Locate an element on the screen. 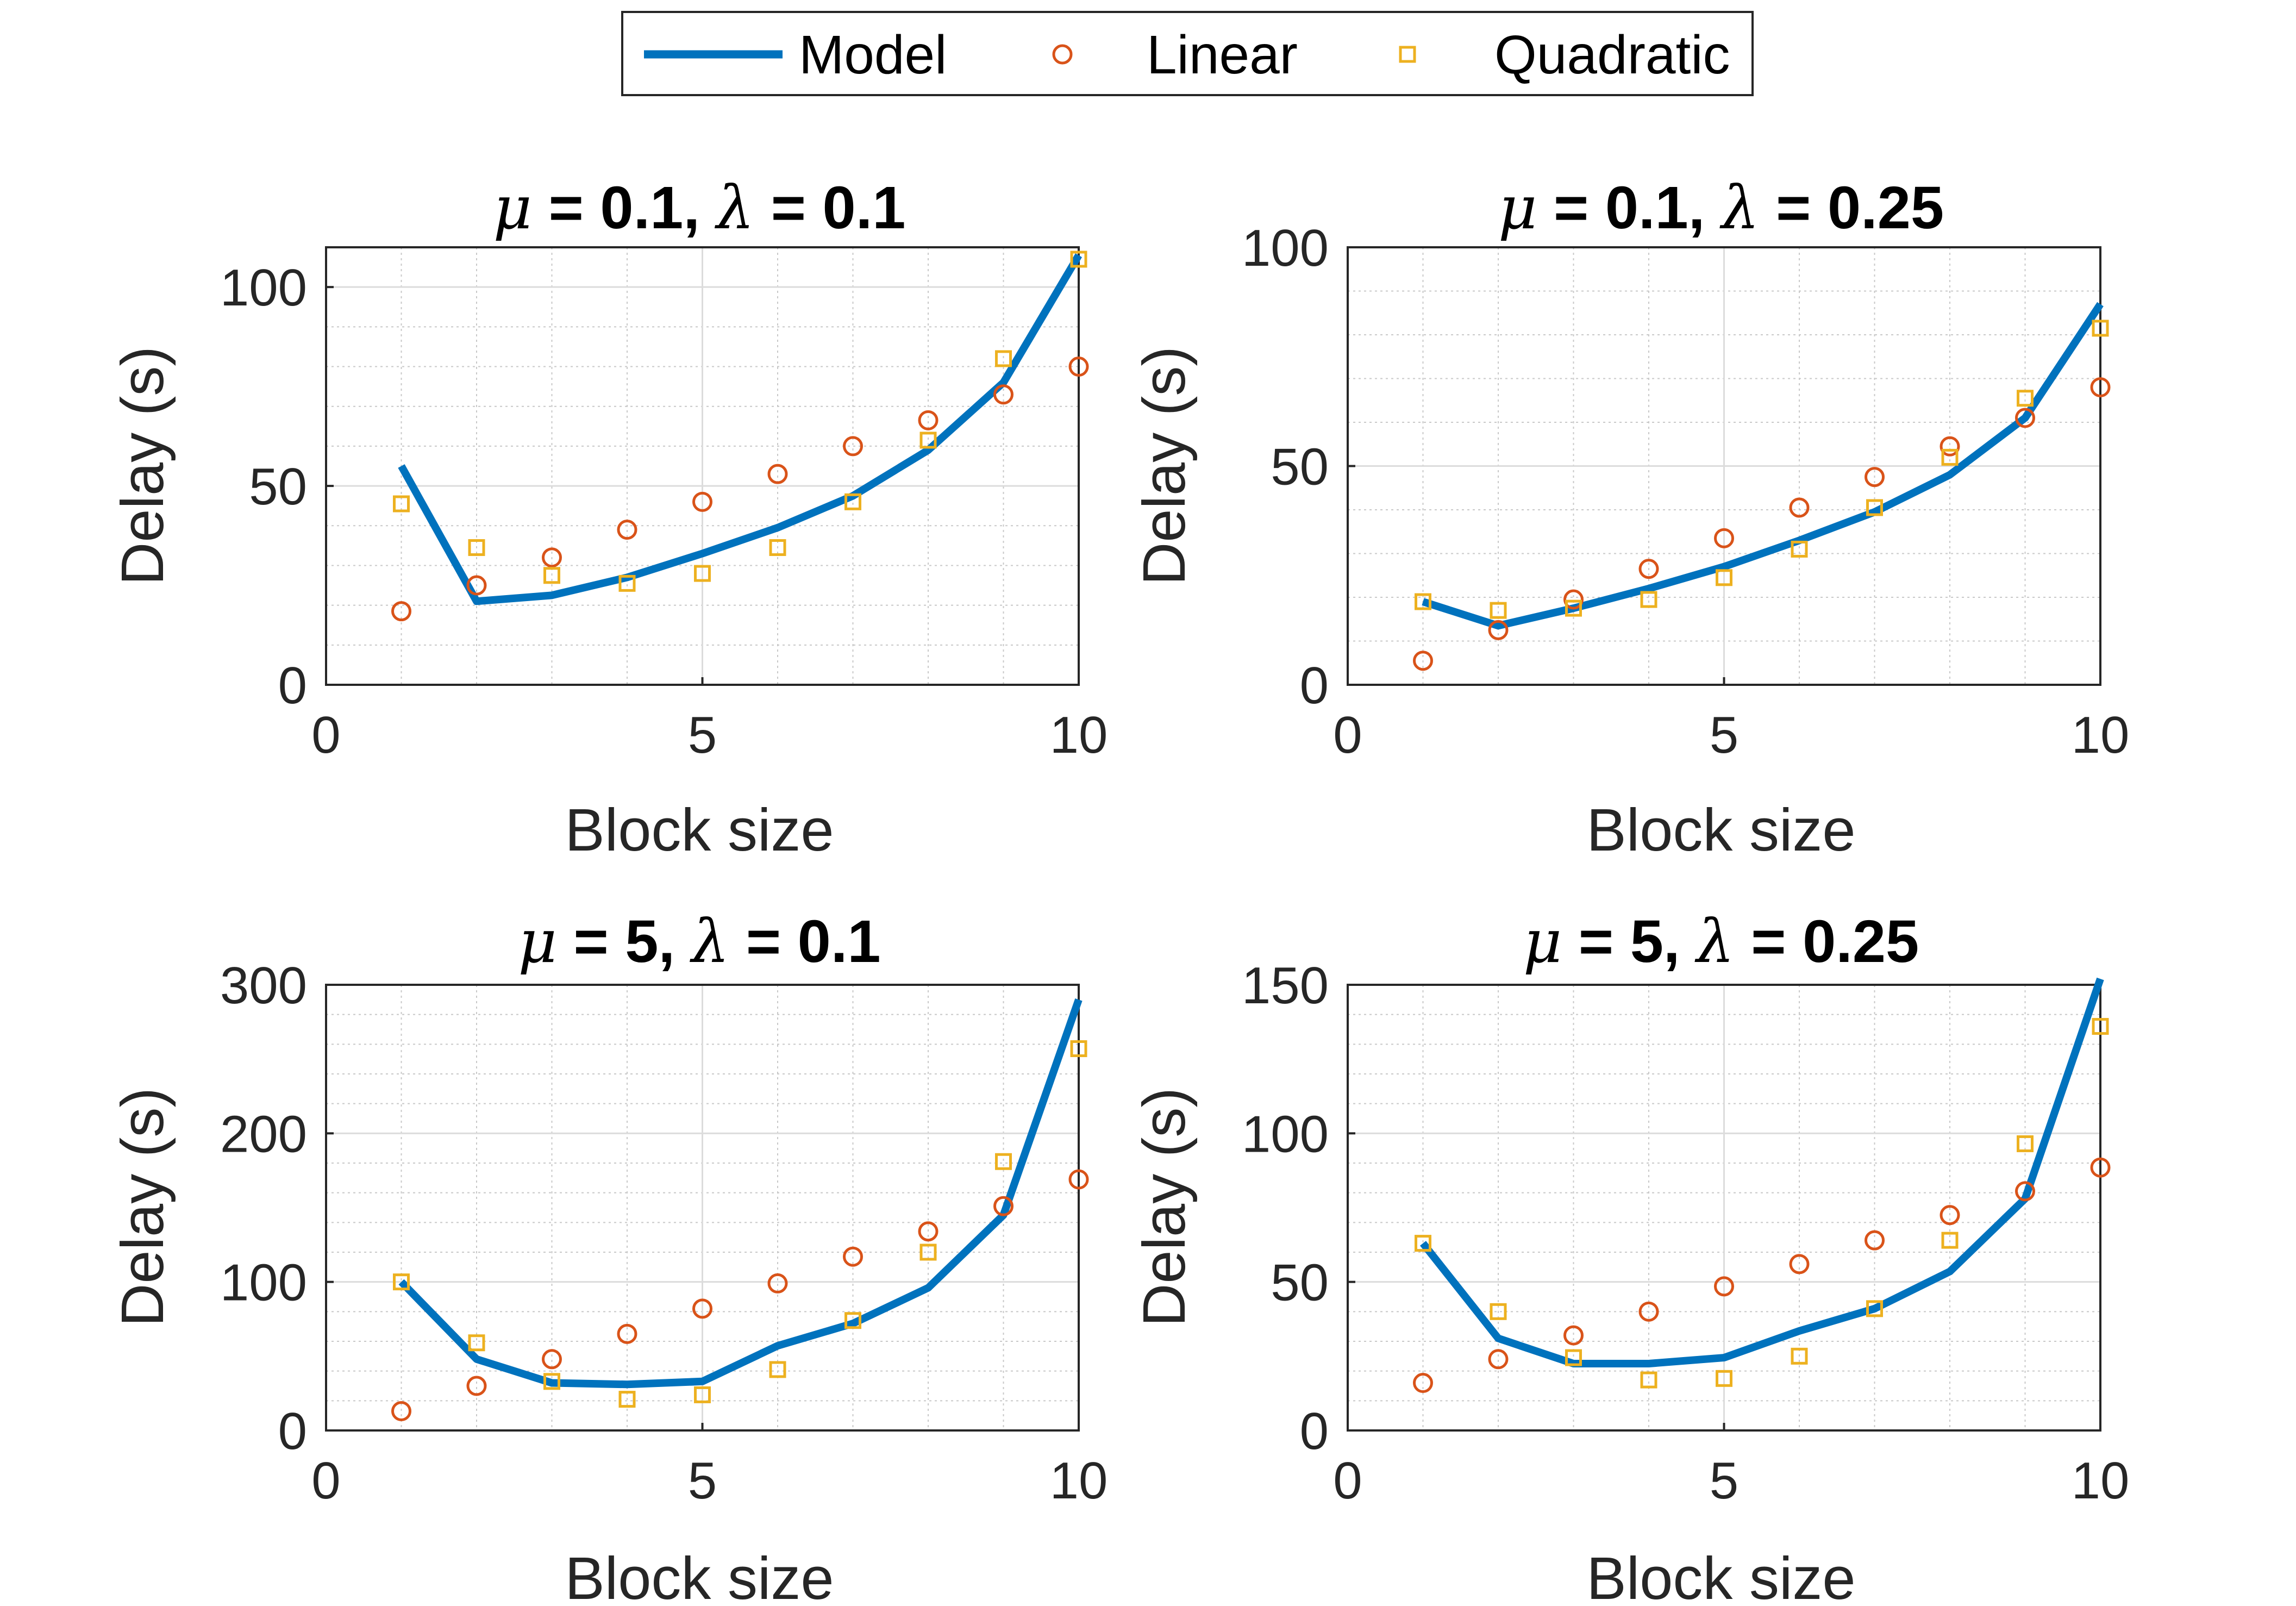  y-tick-label: 300 is located at coordinates (263, 986).